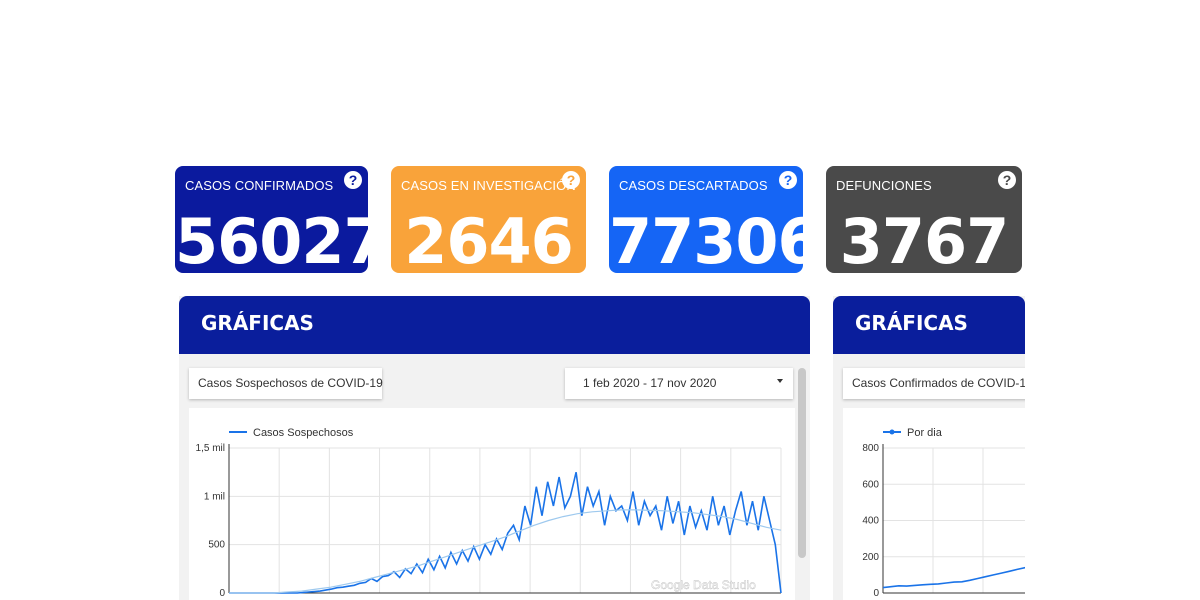 The height and width of the screenshot is (600, 1200). Describe the element at coordinates (884, 185) in the screenshot. I see `card-label: DEFUNCIONES` at that location.